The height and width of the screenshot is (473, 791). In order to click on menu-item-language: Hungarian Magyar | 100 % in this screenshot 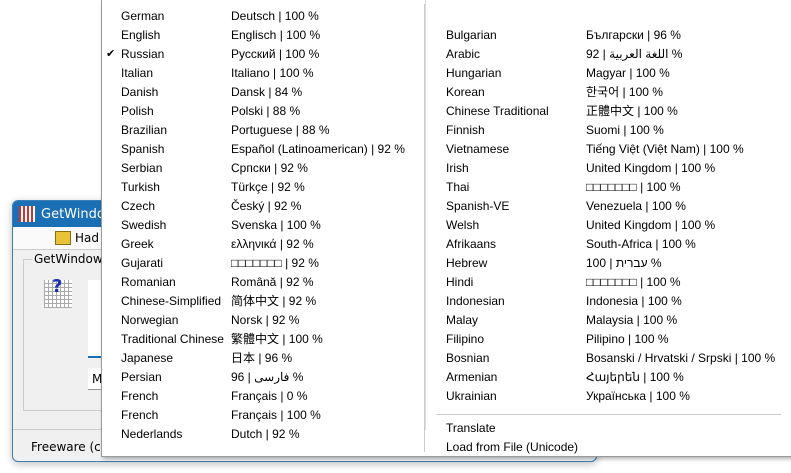, I will do `click(608, 73)`.